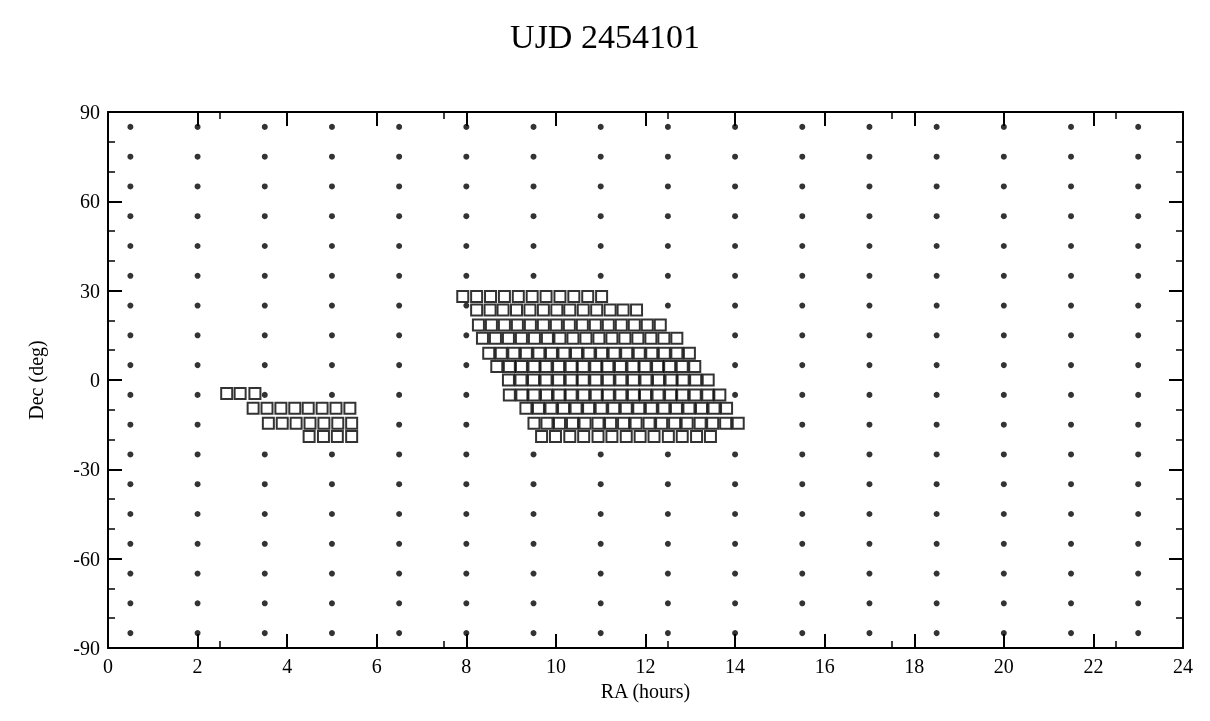 The width and height of the screenshot is (1210, 721). I want to click on y-tick-label: -90, so click(86, 648).